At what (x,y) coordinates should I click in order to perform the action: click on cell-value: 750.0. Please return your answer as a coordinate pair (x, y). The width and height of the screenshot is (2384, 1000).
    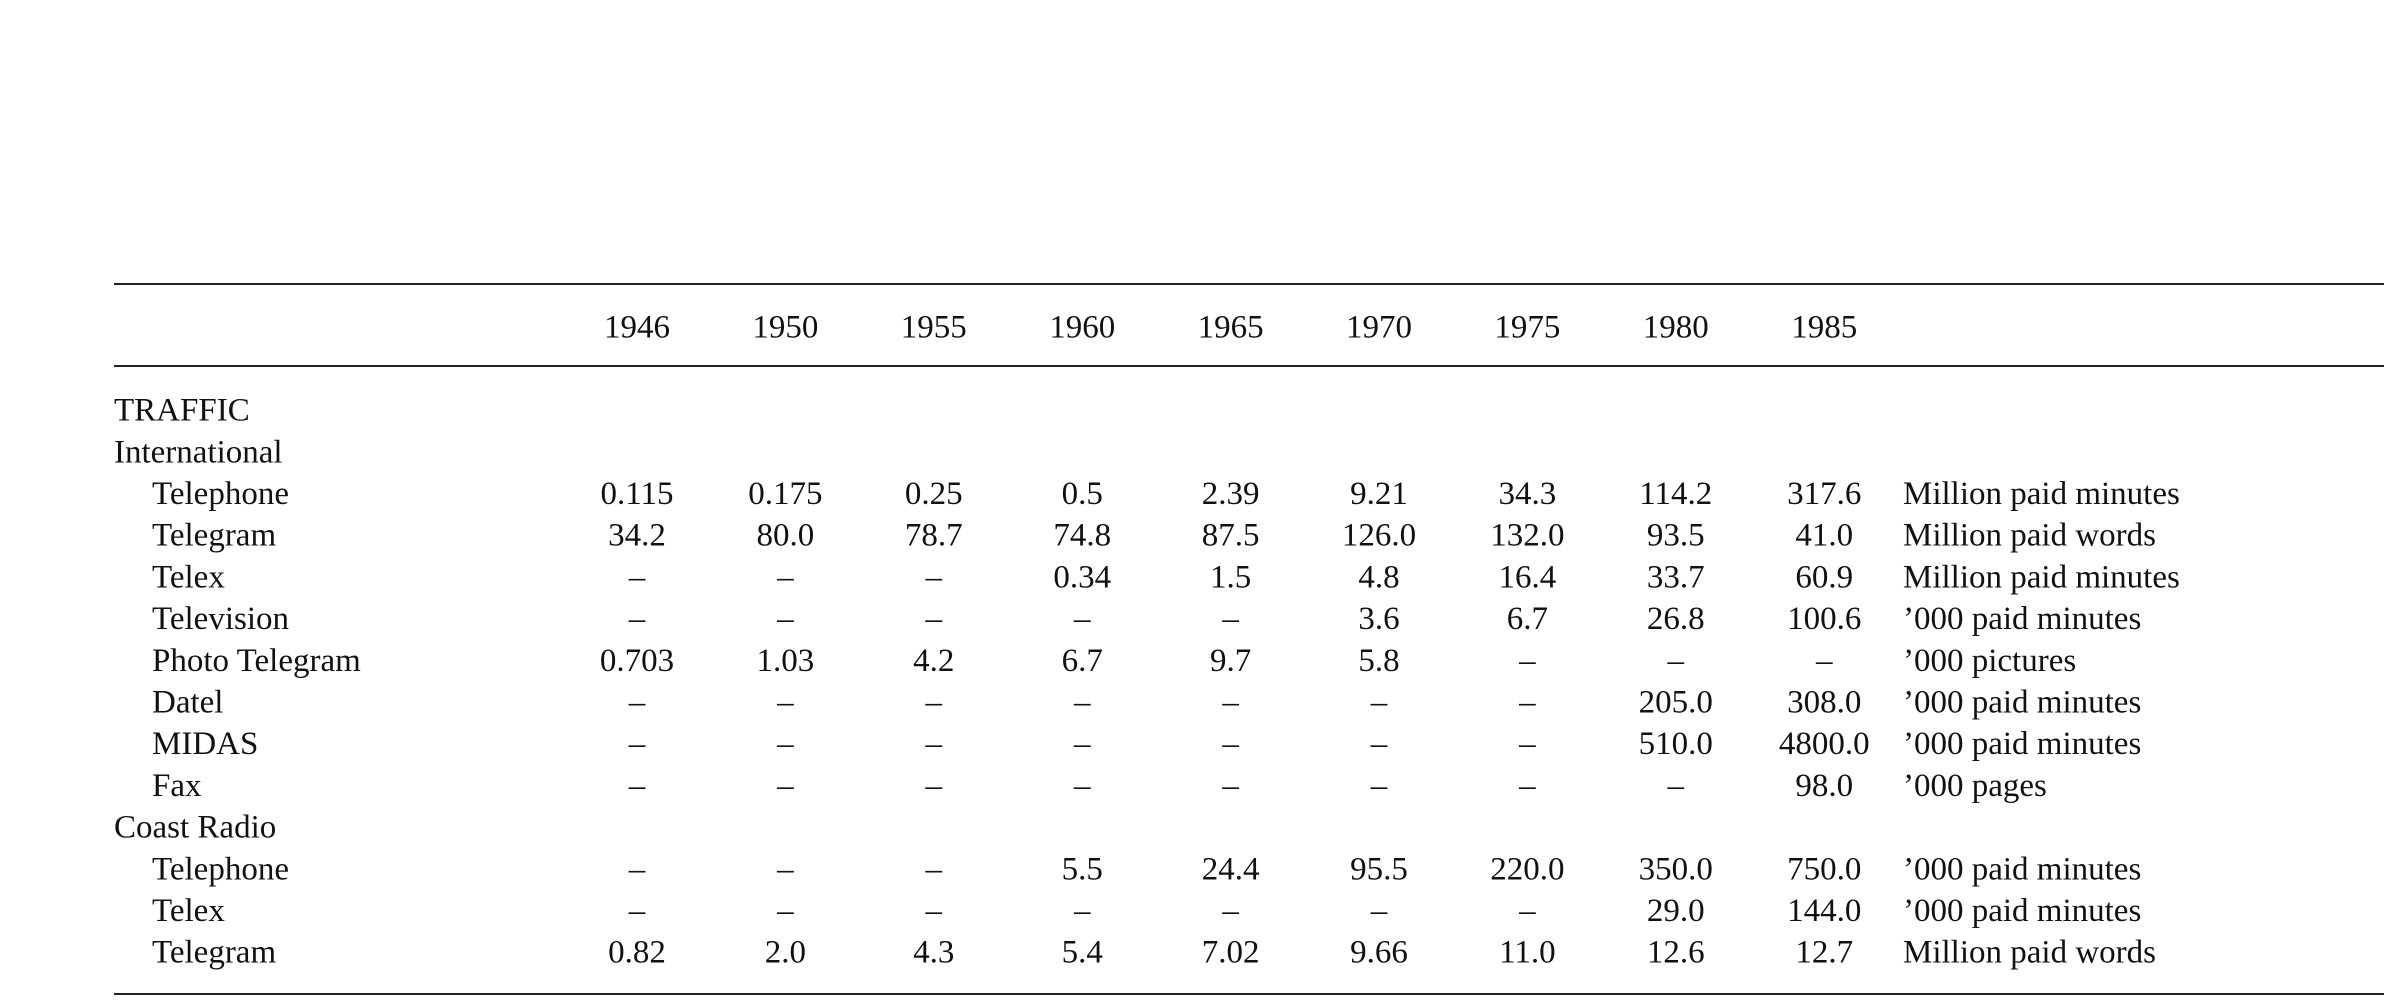
    Looking at the image, I should click on (1824, 869).